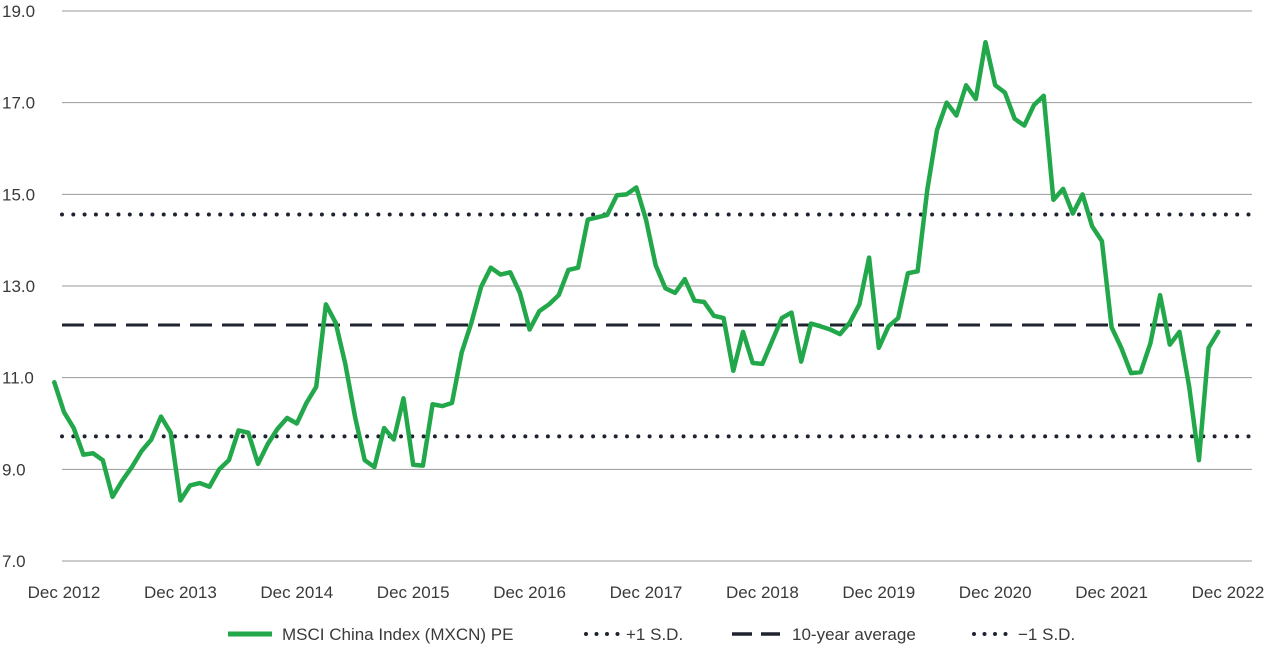 This screenshot has height=662, width=1280. I want to click on y-tick-label: 13.0, so click(18, 286).